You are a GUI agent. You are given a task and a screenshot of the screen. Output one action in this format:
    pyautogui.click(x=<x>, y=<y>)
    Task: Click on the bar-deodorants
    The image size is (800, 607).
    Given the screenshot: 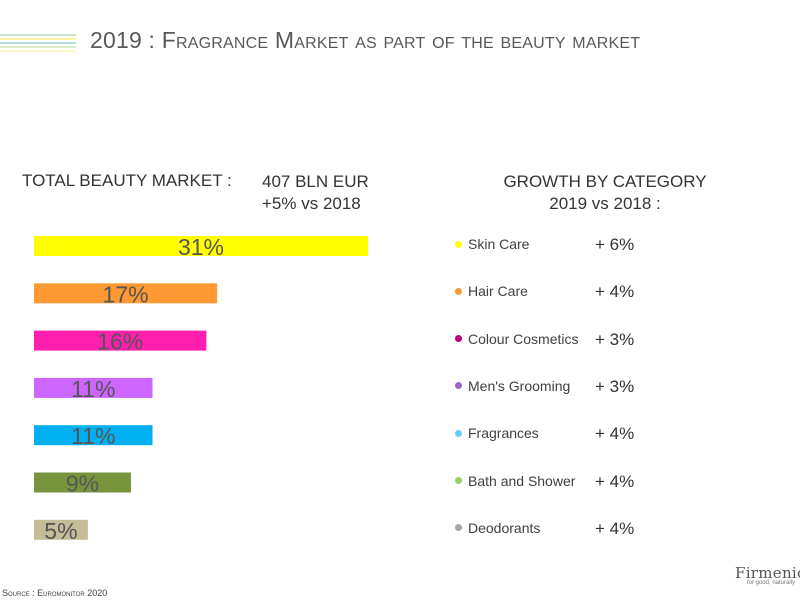 What is the action you would take?
    pyautogui.click(x=61, y=529)
    